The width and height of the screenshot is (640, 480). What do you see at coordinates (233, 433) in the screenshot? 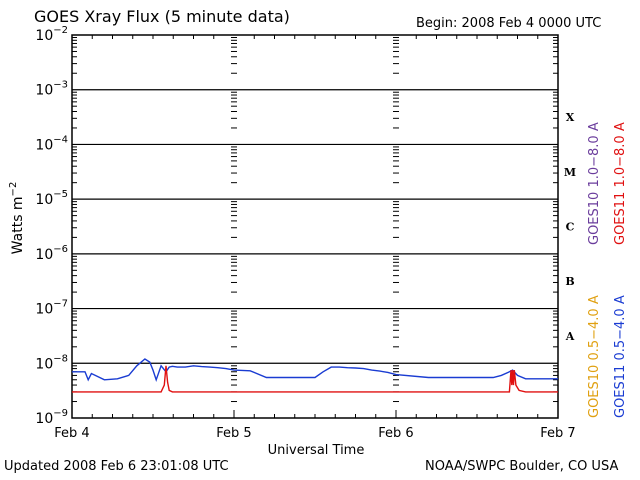
I see `x-tick-label: Feb 5` at bounding box center [233, 433].